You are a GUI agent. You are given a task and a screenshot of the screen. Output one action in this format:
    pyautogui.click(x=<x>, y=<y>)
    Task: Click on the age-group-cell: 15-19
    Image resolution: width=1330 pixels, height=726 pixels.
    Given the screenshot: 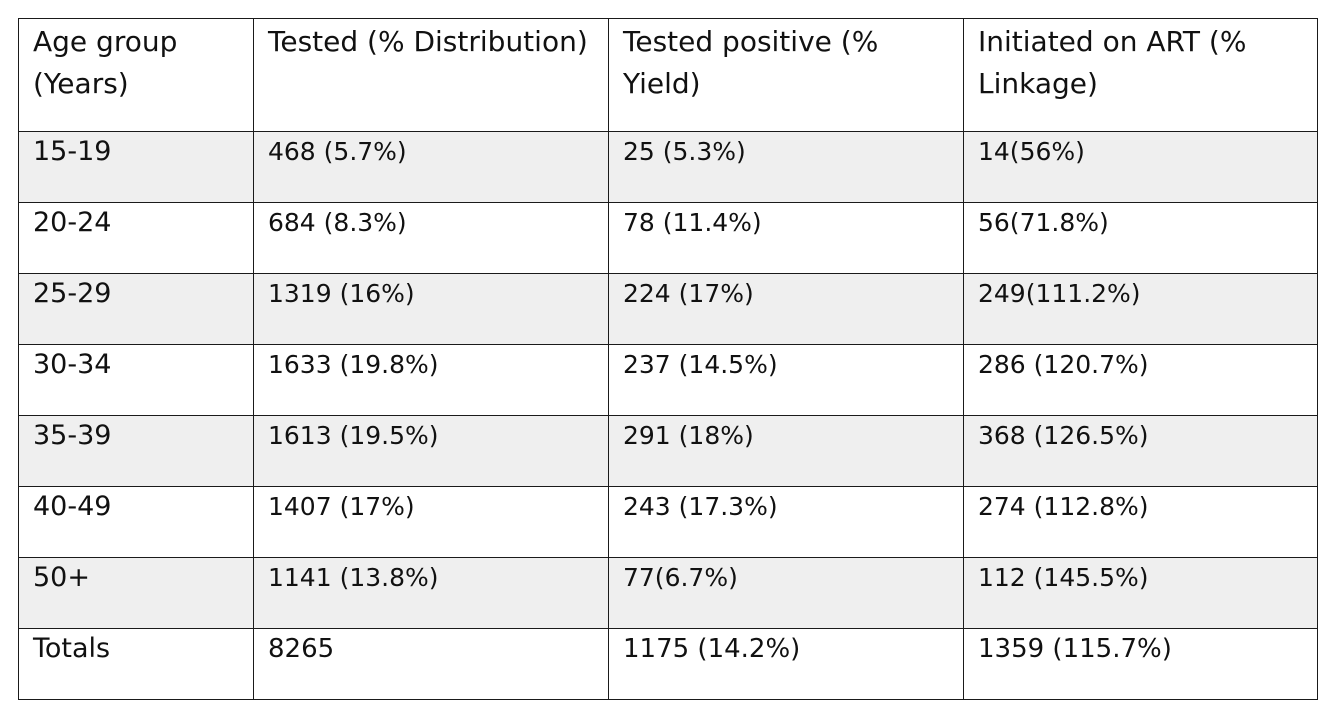 What is the action you would take?
    pyautogui.click(x=136, y=167)
    